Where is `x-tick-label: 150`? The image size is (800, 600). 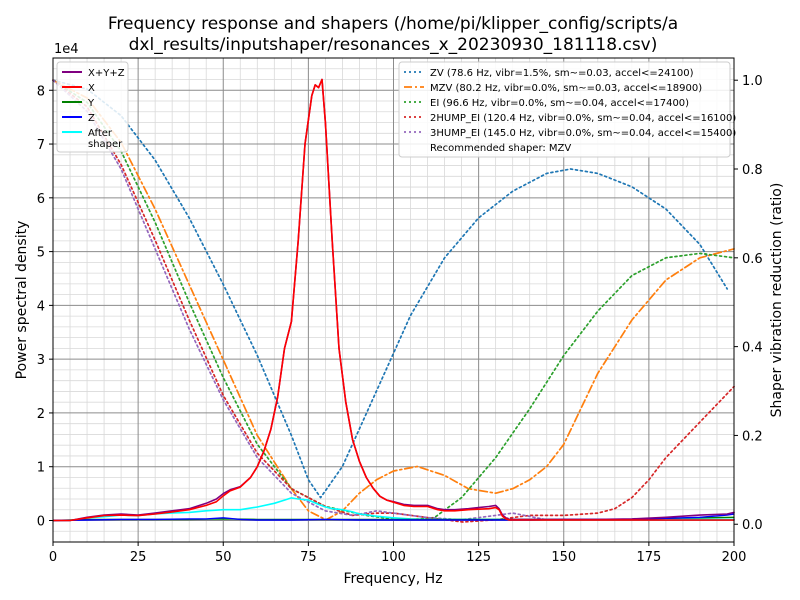 x-tick-label: 150 is located at coordinates (563, 557).